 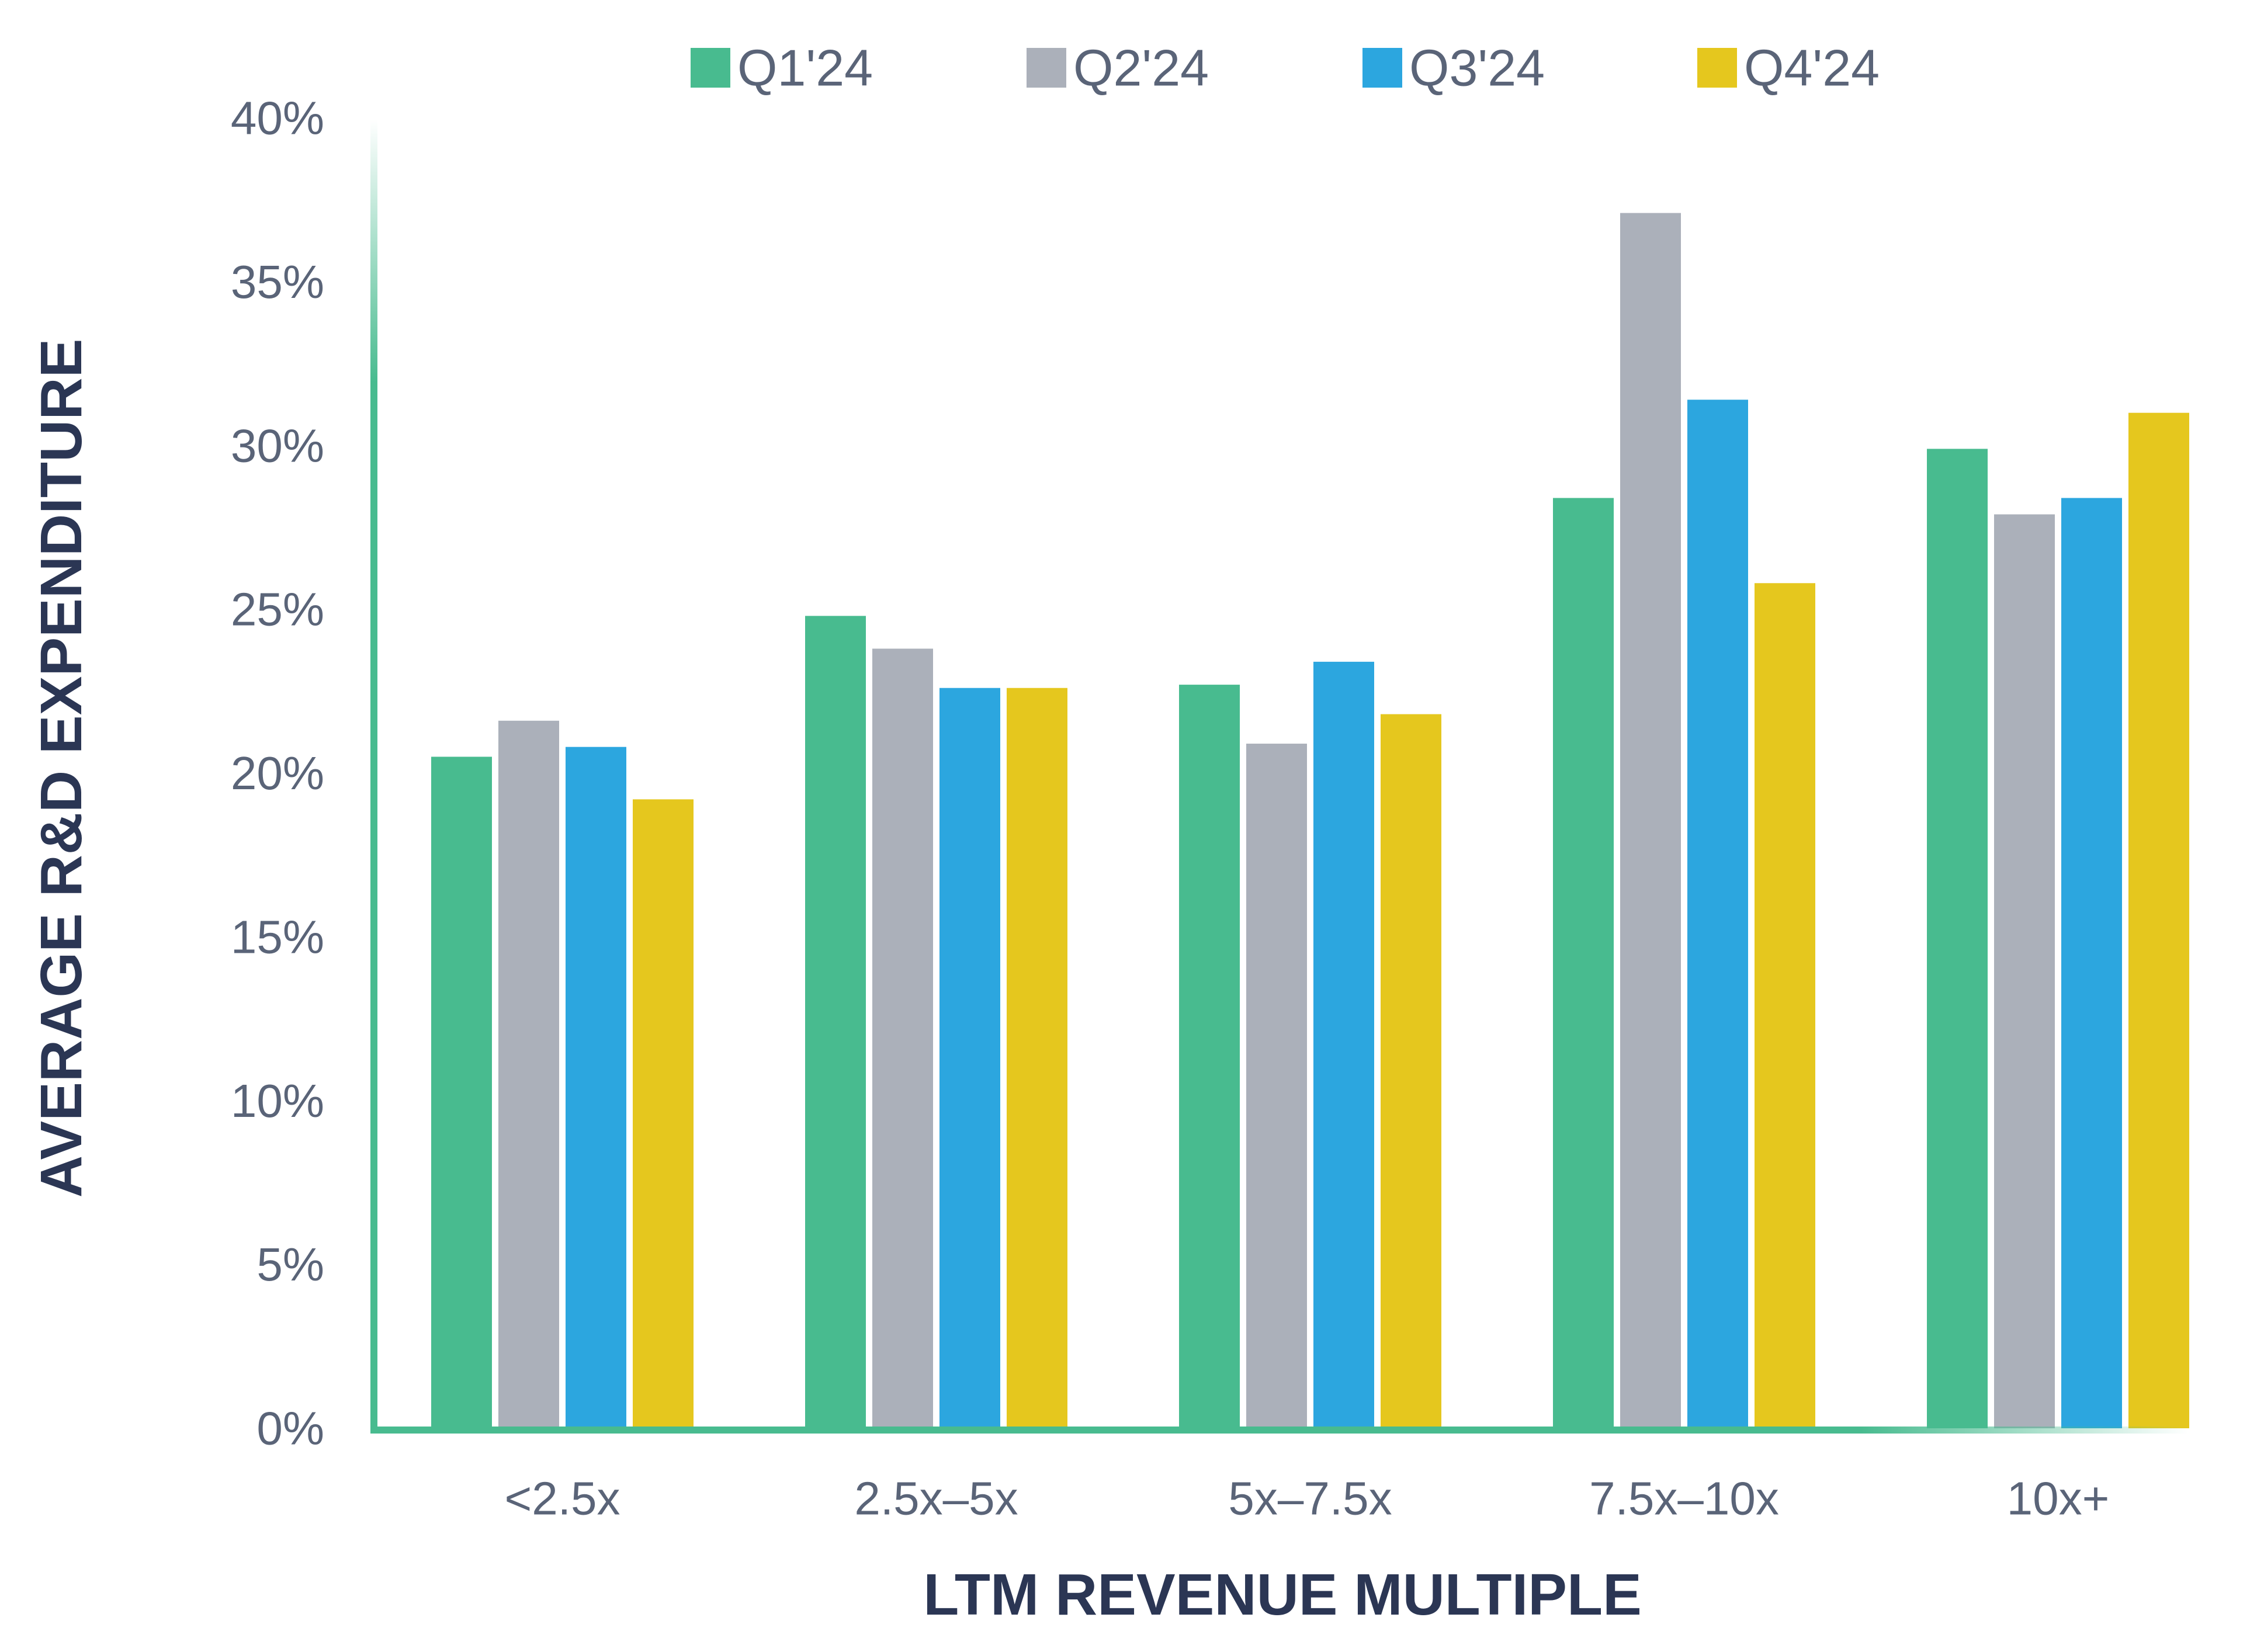 I want to click on x-tick-label: 5x–7.5x, so click(x=1310, y=1499).